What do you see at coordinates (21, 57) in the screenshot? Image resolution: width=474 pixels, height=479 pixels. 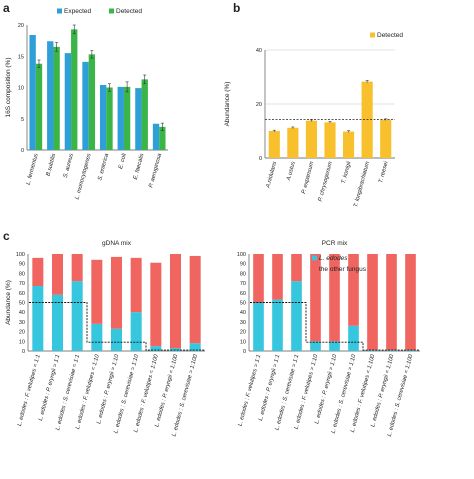 I see `y-tick-label: 15` at bounding box center [21, 57].